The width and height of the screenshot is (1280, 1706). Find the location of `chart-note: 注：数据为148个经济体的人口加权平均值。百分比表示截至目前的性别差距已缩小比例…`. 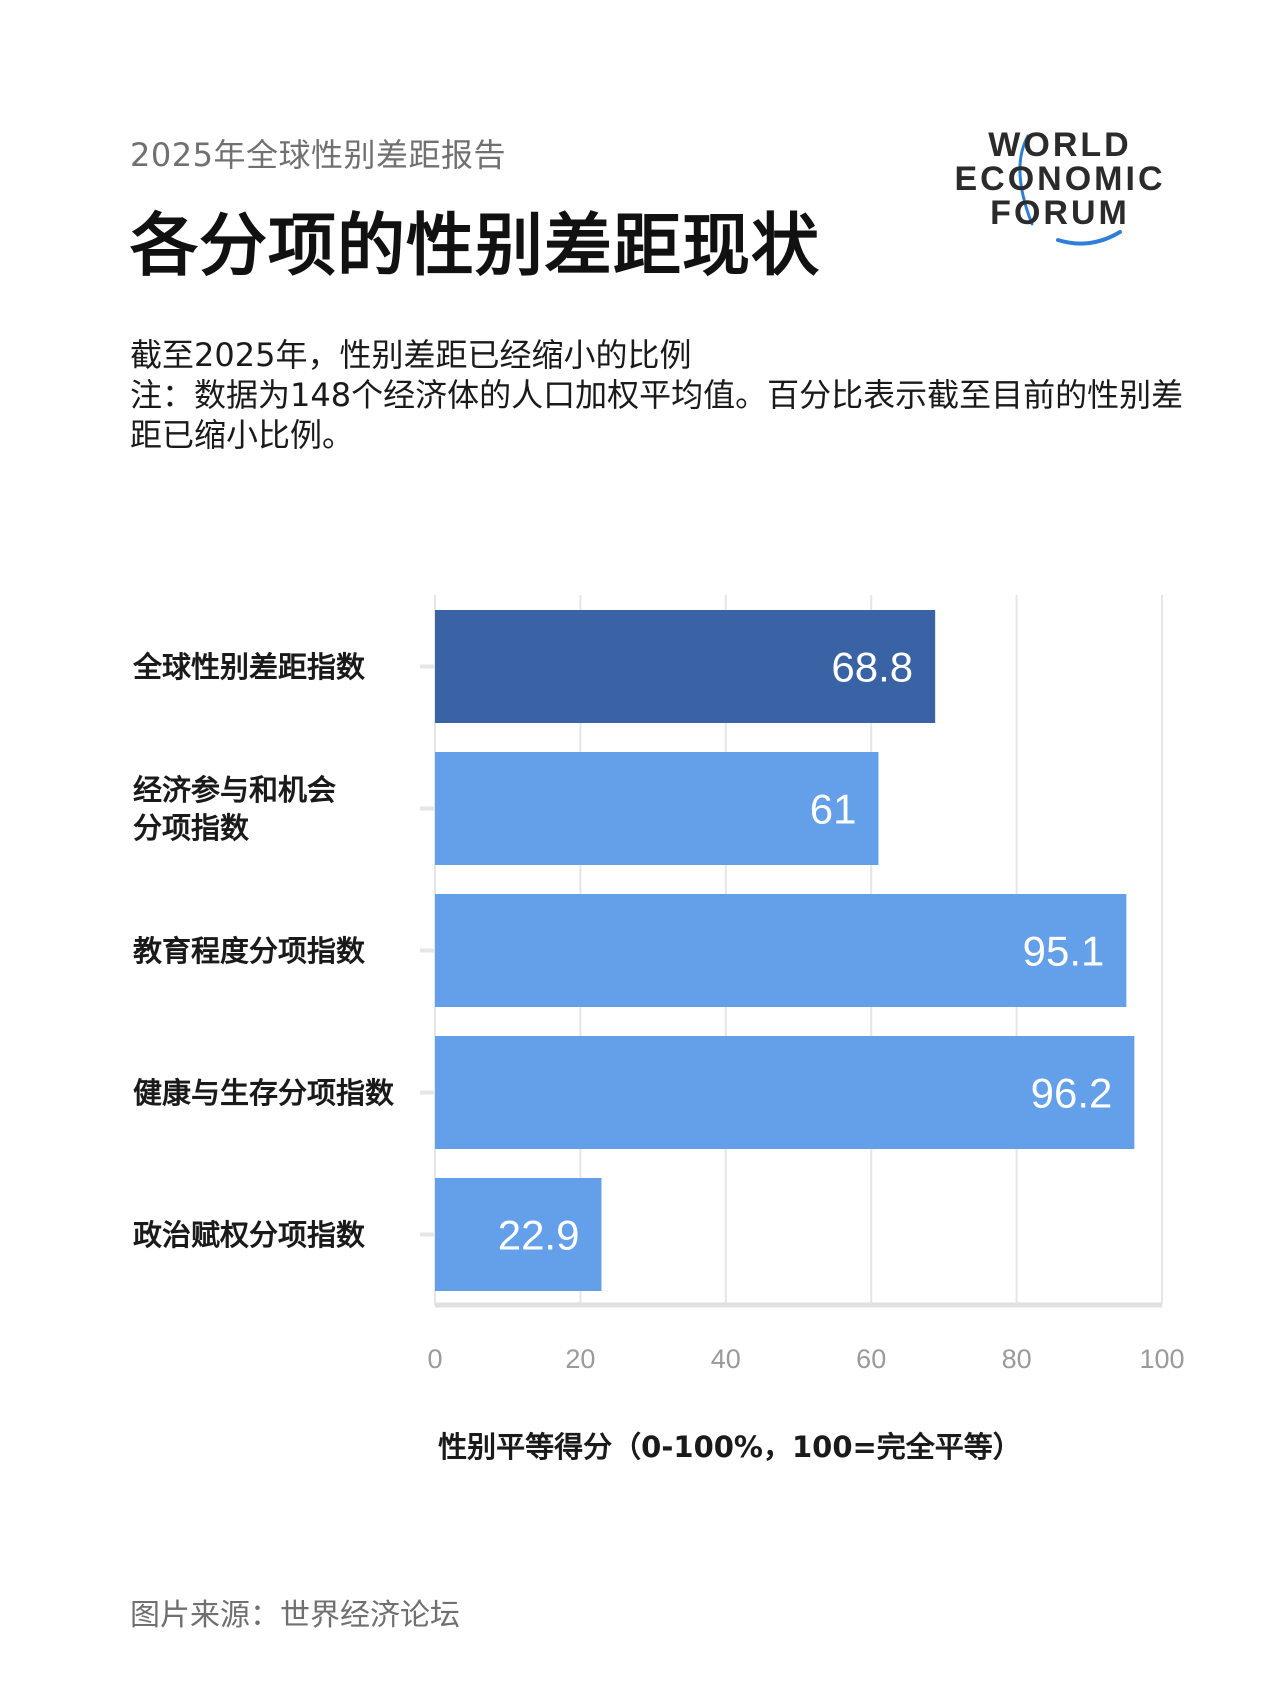

chart-note: 注：数据为148个经济体的人口加权平均值。百分比表示截至目前的性别差距已缩小比例… is located at coordinates (657, 415).